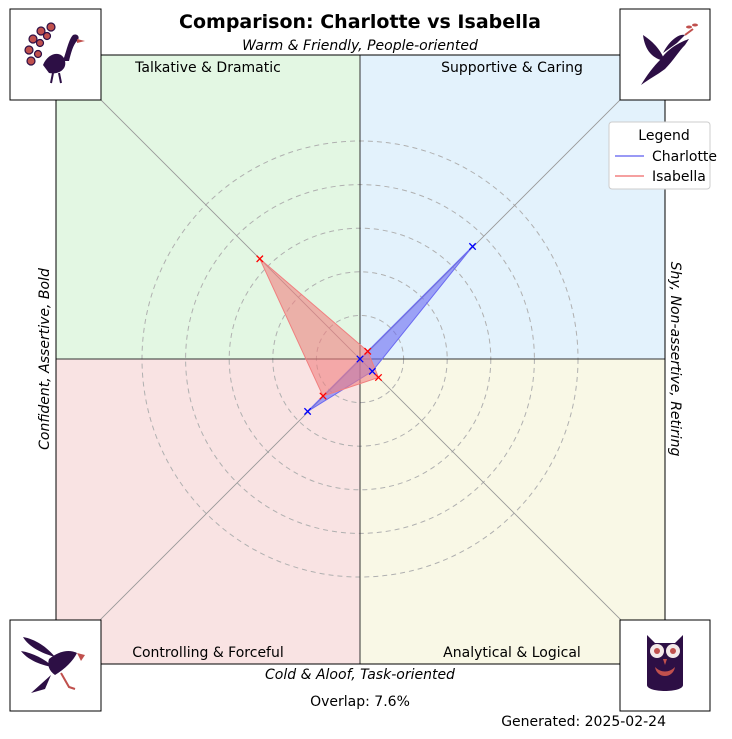 This screenshot has height=739, width=732. I want to click on legend-title: Legend, so click(663, 136).